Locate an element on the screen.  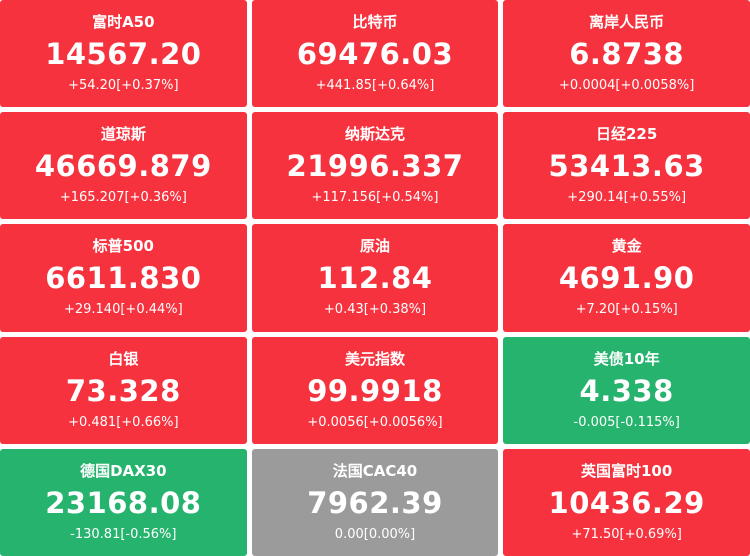
market-name: 英国富时100 is located at coordinates (627, 470).